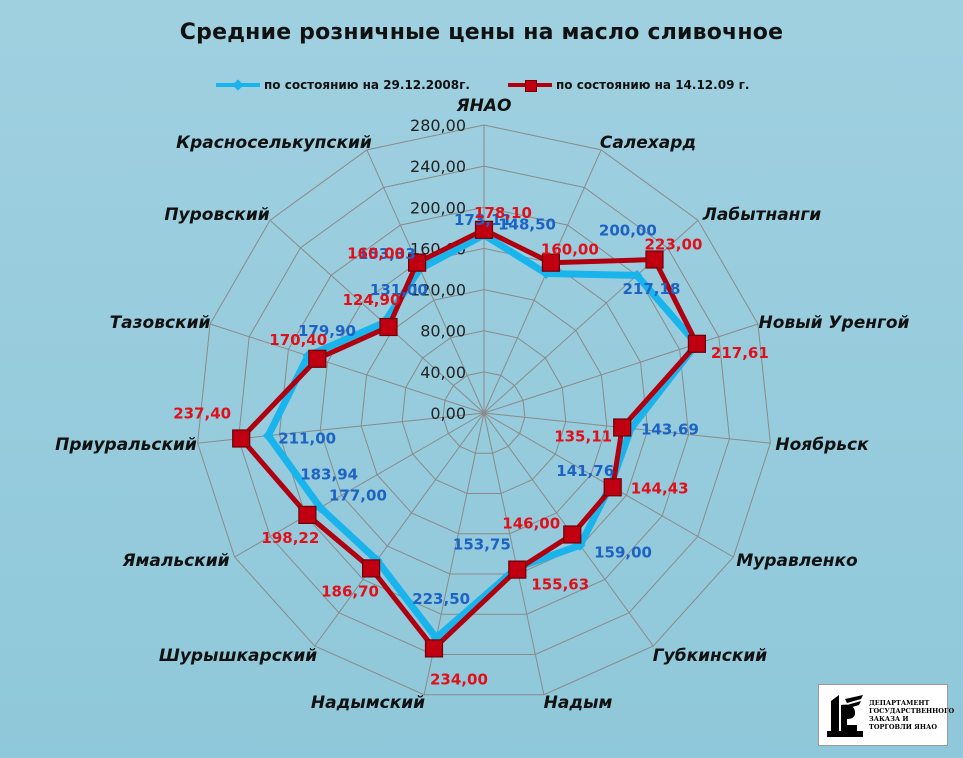  I want to click on data-label-1: 198,22, so click(290, 538).